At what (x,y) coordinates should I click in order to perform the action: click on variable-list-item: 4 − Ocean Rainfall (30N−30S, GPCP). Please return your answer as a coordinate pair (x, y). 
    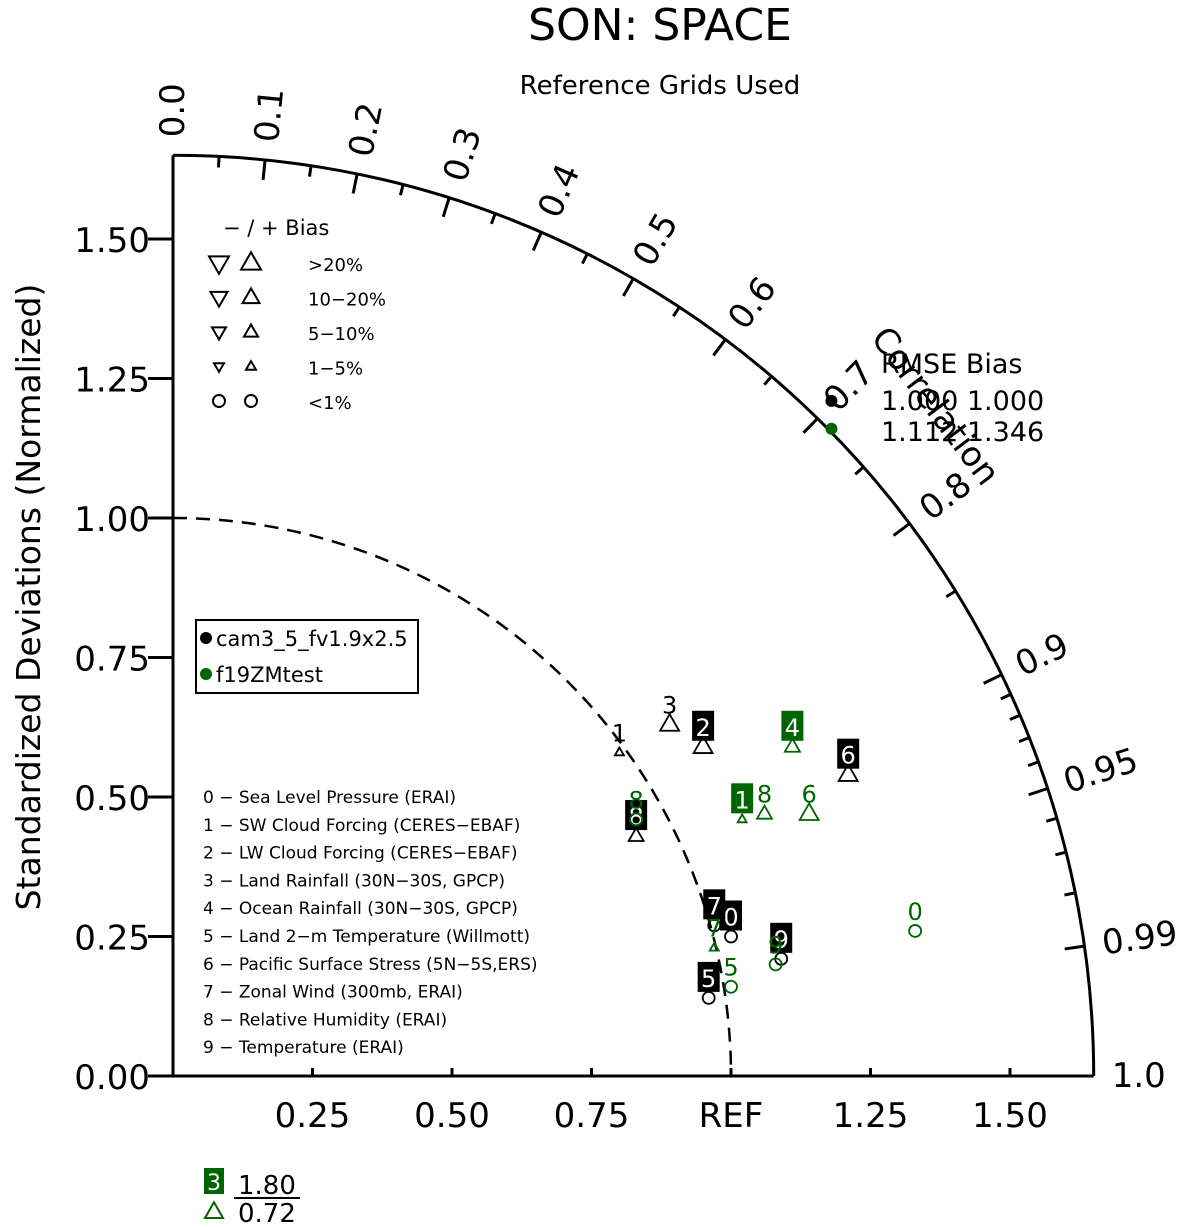
    Looking at the image, I should click on (360, 909).